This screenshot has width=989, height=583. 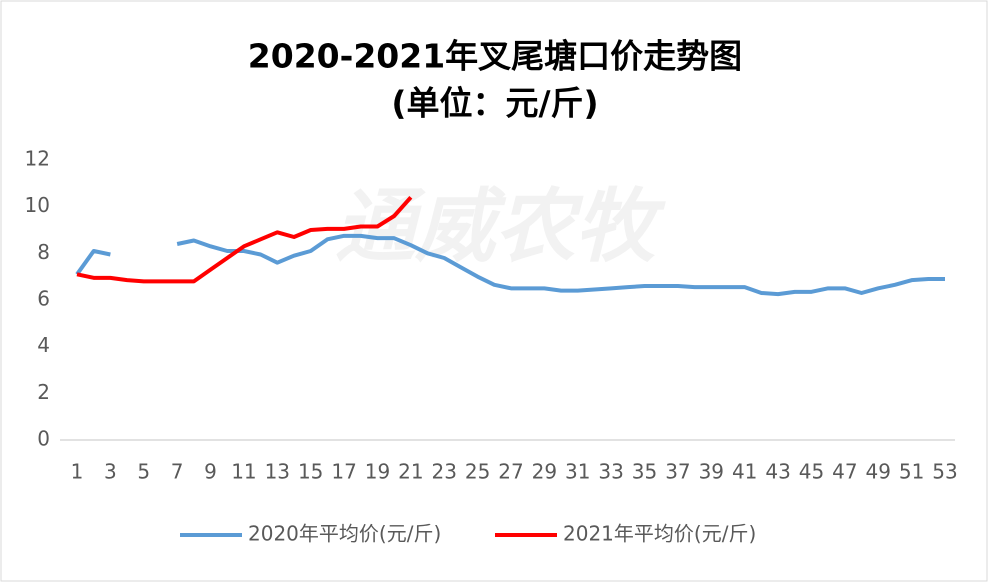 I want to click on x-tick-label: 49, so click(x=878, y=472).